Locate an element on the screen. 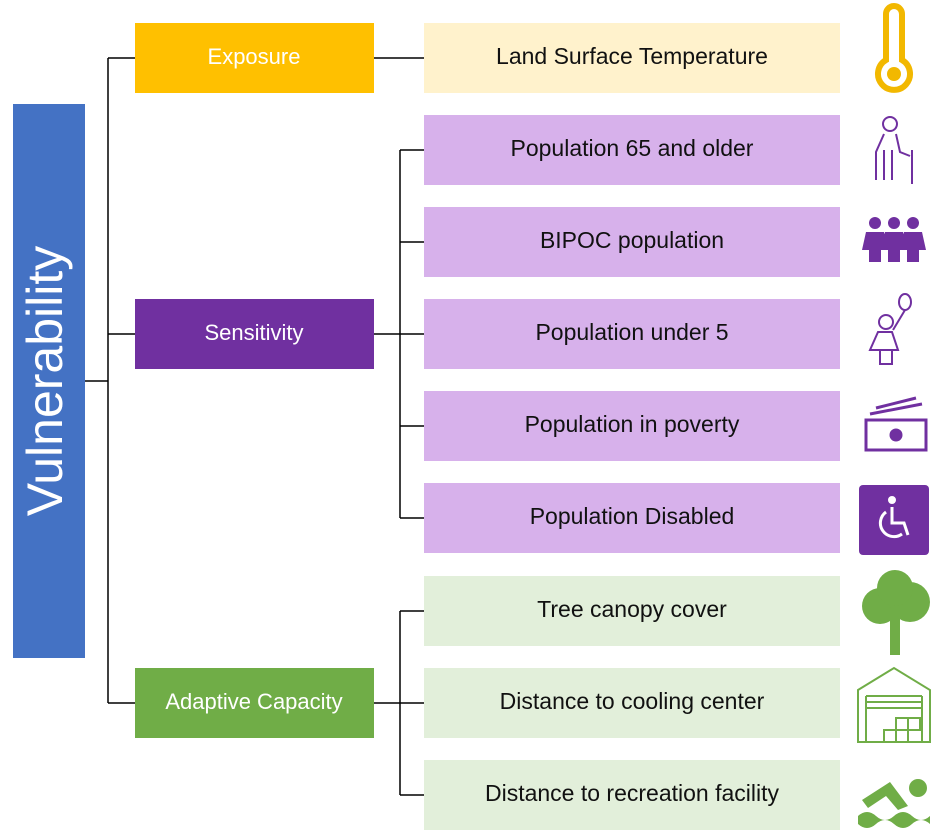 Image resolution: width=935 pixels, height=832 pixels. item-label: BIPOC population is located at coordinates (632, 240).